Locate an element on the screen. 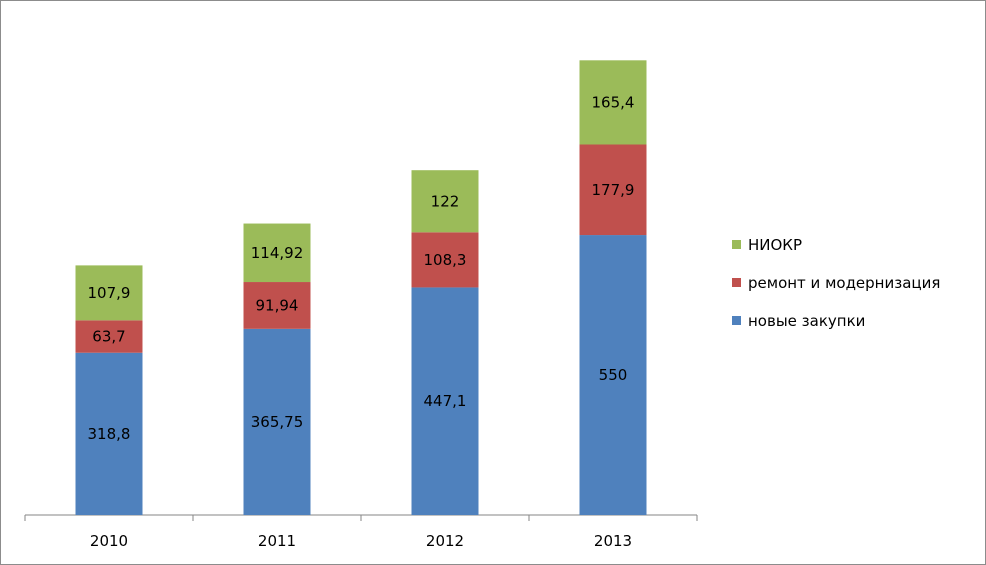 This screenshot has height=565, width=986. data-label: 107,9 is located at coordinates (109, 293).